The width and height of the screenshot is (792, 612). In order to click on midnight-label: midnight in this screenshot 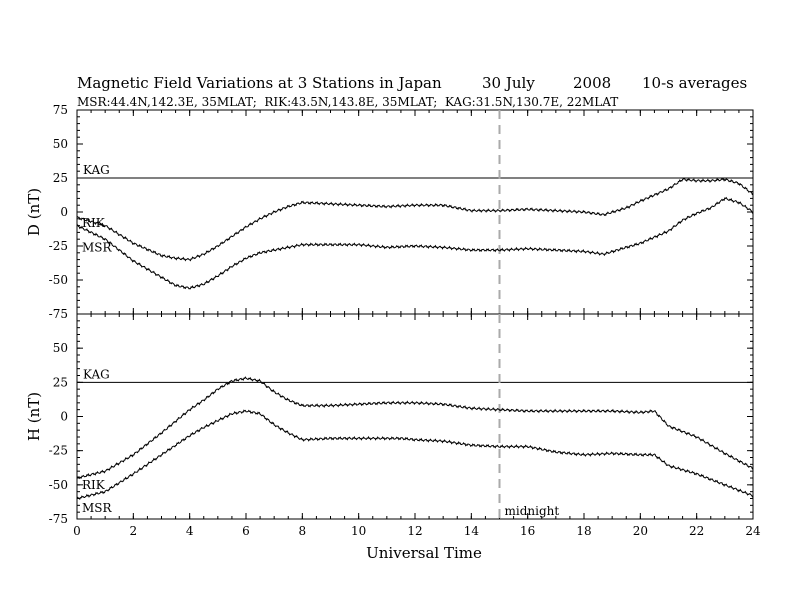, I will do `click(532, 511)`.